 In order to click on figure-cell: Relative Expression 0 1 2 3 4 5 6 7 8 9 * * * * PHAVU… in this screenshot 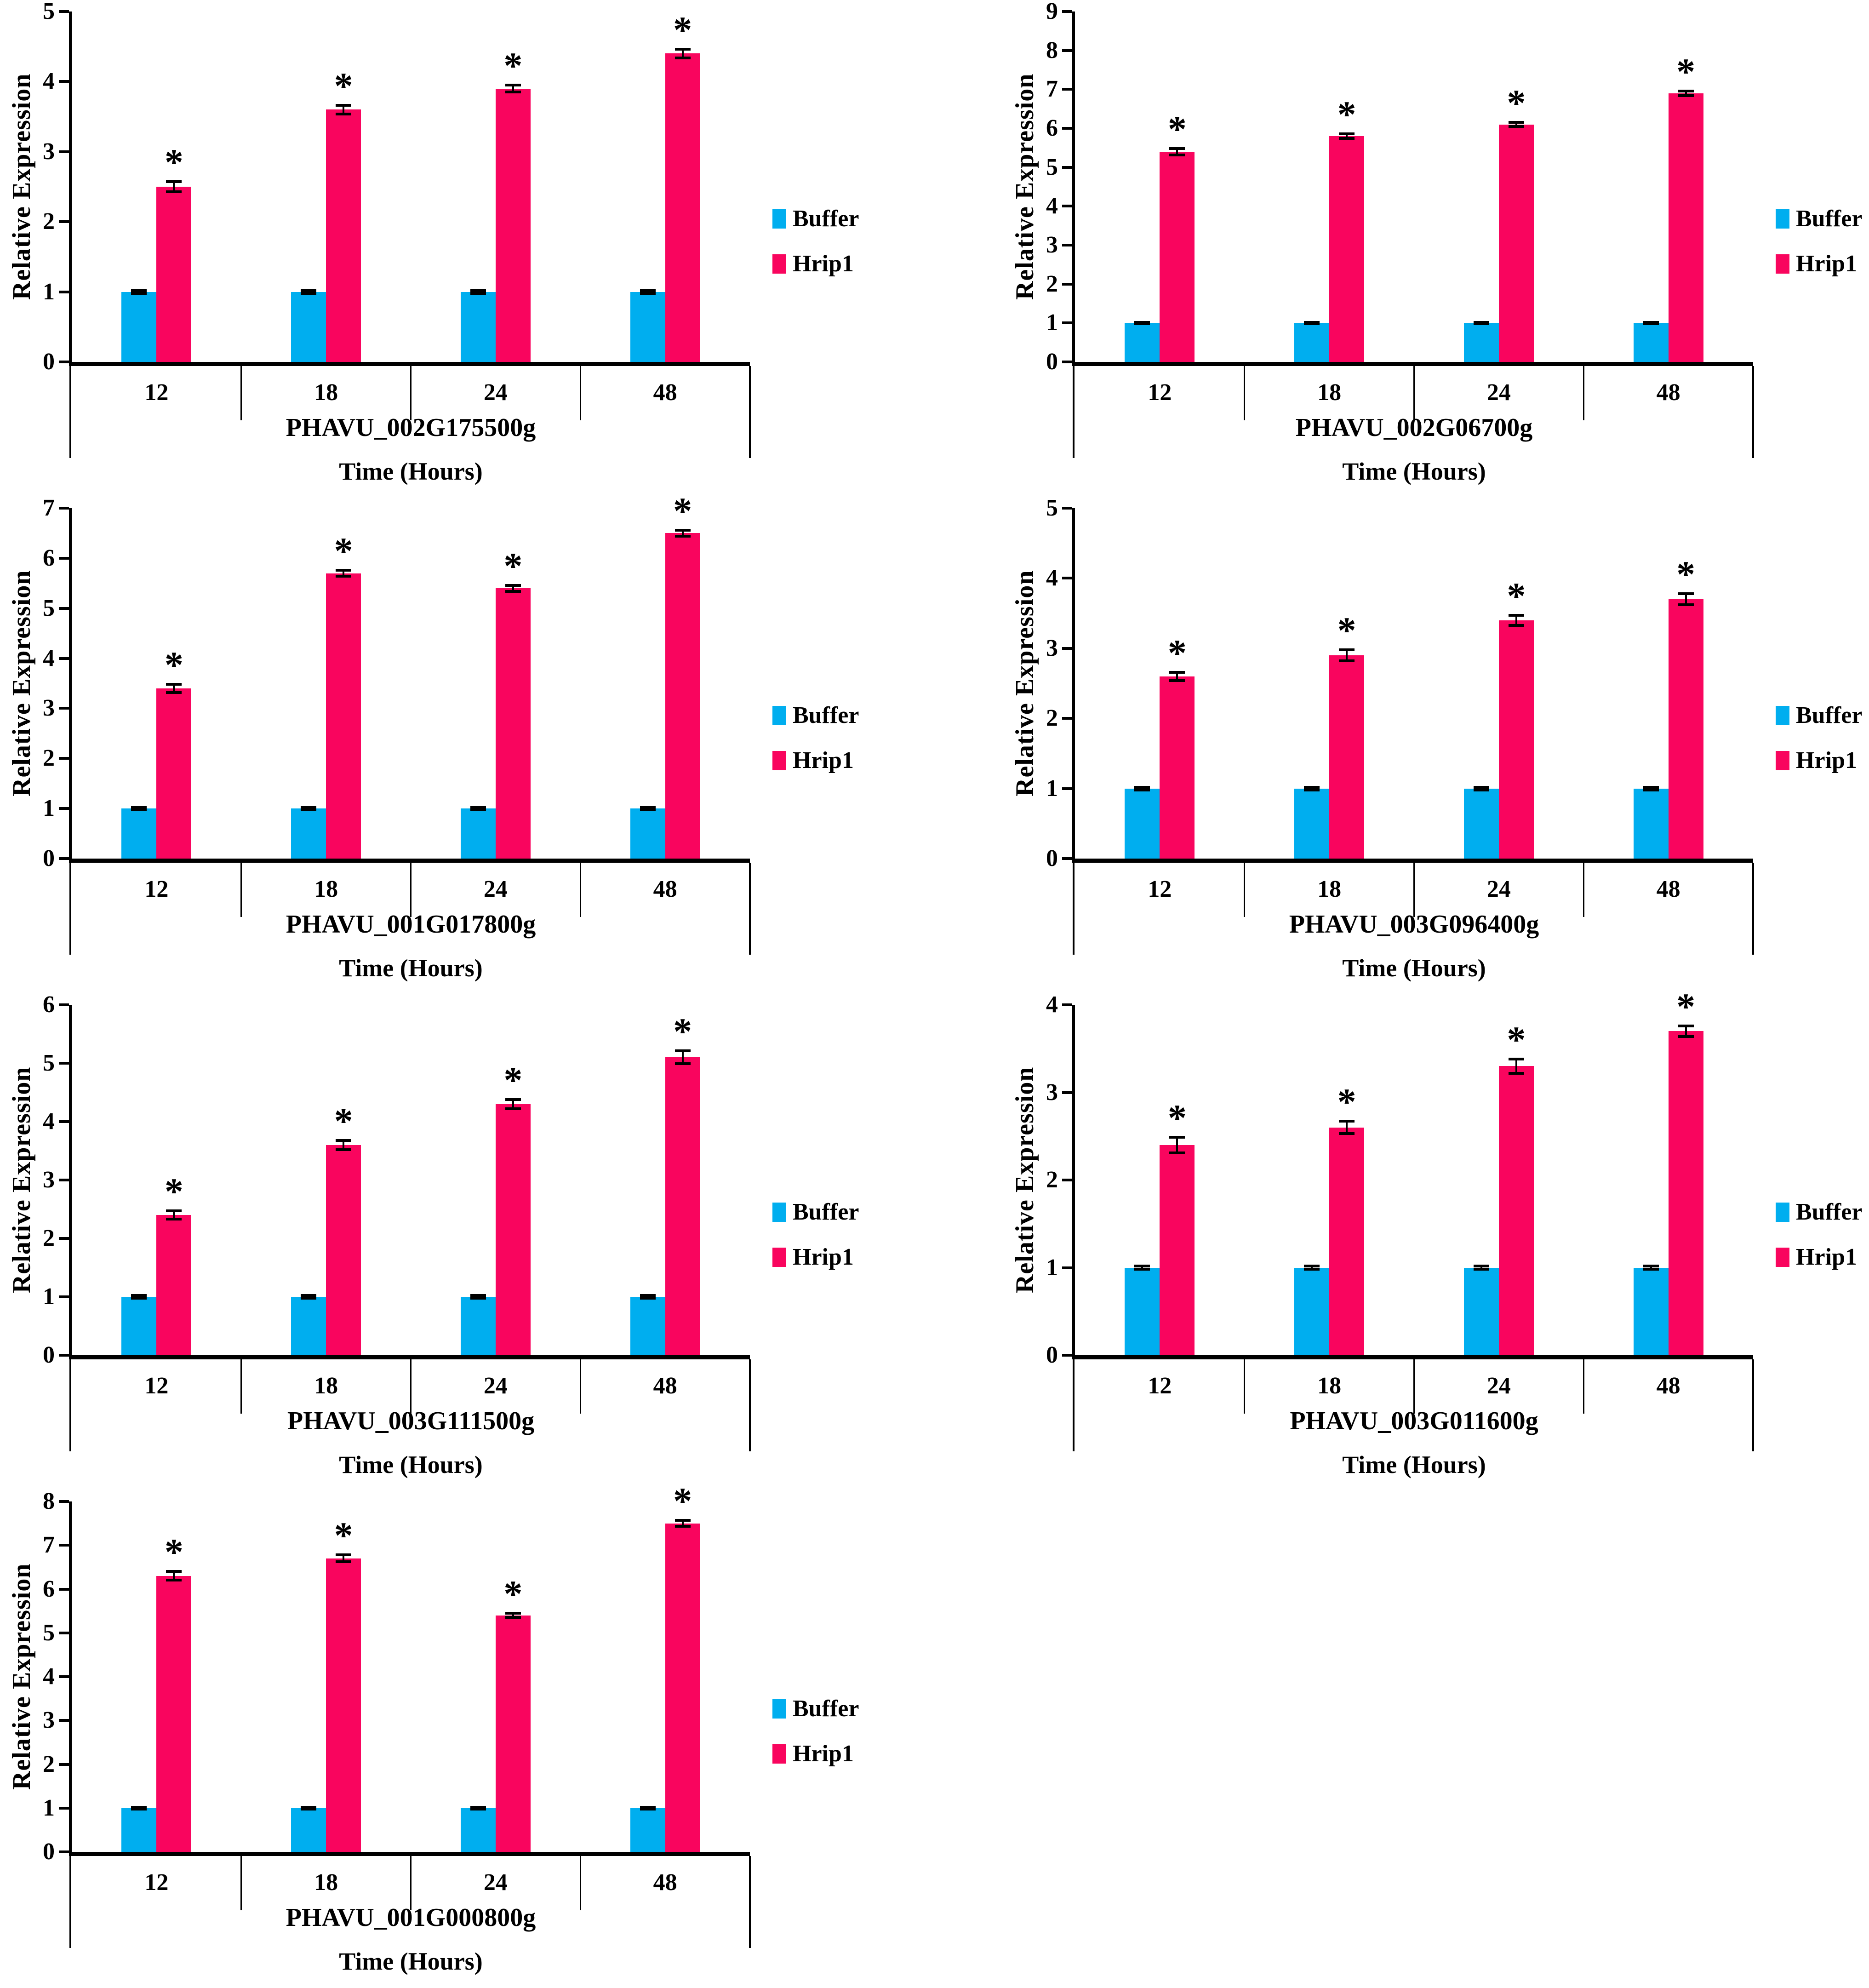, I will do `click(1401, 248)`.